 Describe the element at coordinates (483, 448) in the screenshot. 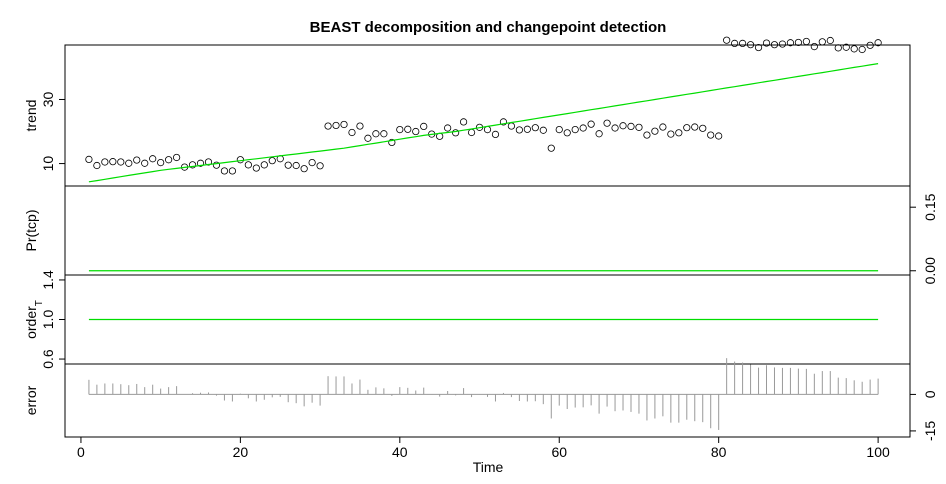

I see `x-axis: 0 20 40 60 80 100` at that location.